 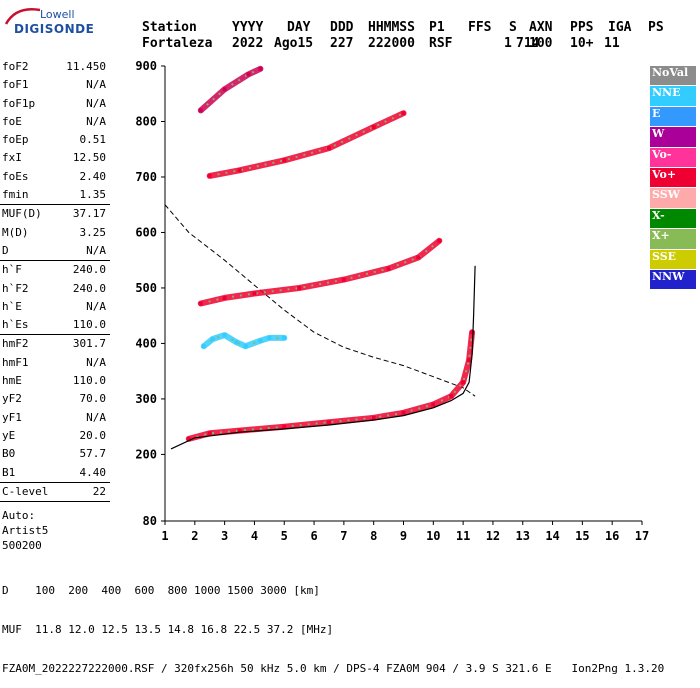 What do you see at coordinates (146, 454) in the screenshot?
I see `y-tick-label: 200` at bounding box center [146, 454].